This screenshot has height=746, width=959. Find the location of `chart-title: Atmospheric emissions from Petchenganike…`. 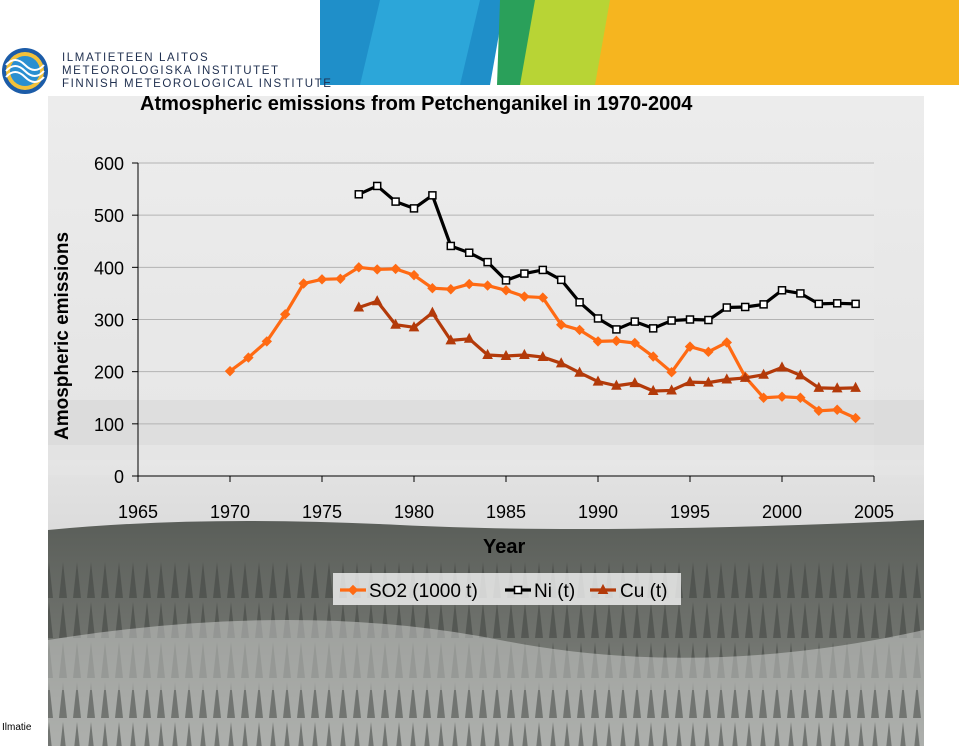

chart-title: Atmospheric emissions from Petchenganike… is located at coordinates (416, 104).